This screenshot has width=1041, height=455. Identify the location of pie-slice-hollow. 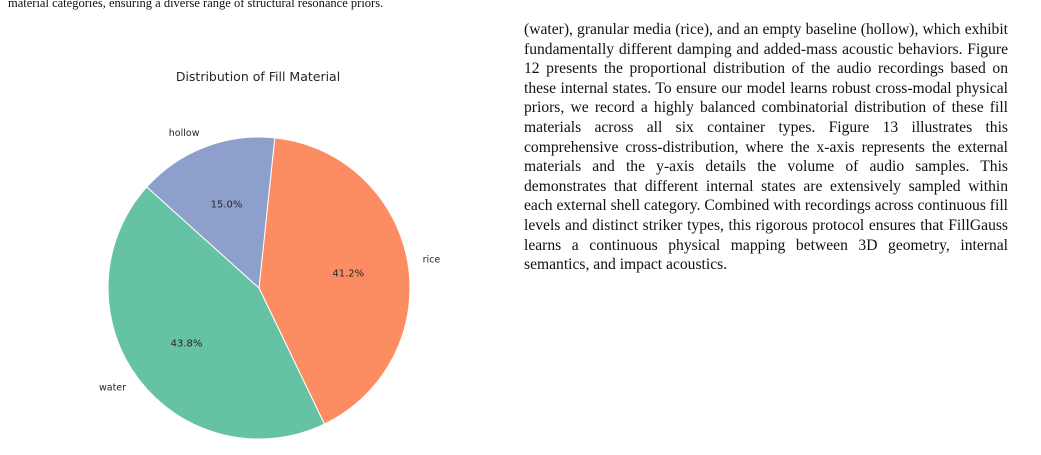
(211, 213).